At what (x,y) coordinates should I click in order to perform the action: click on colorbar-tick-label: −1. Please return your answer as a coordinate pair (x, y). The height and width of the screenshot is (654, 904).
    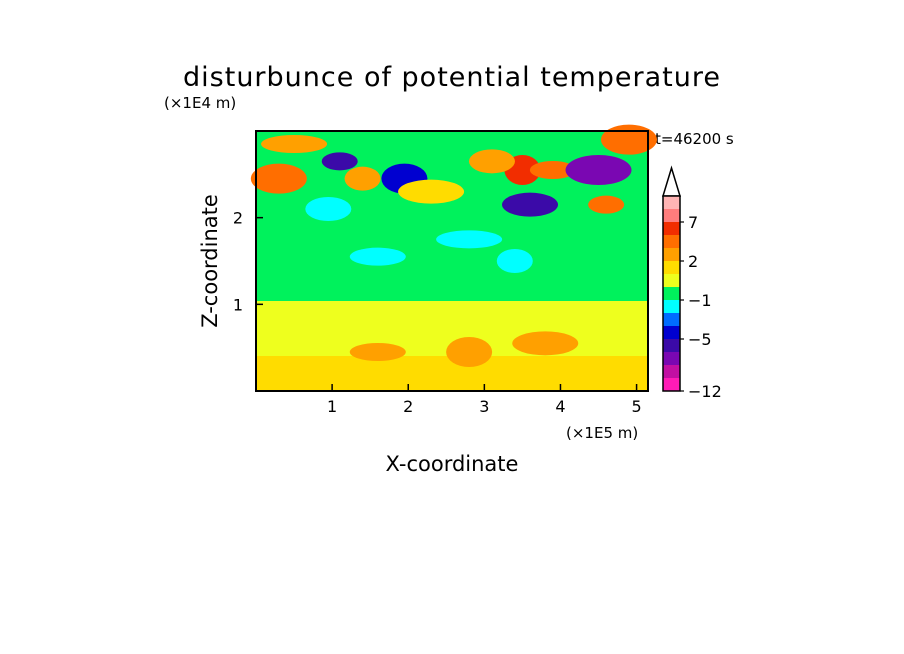
    Looking at the image, I should click on (700, 300).